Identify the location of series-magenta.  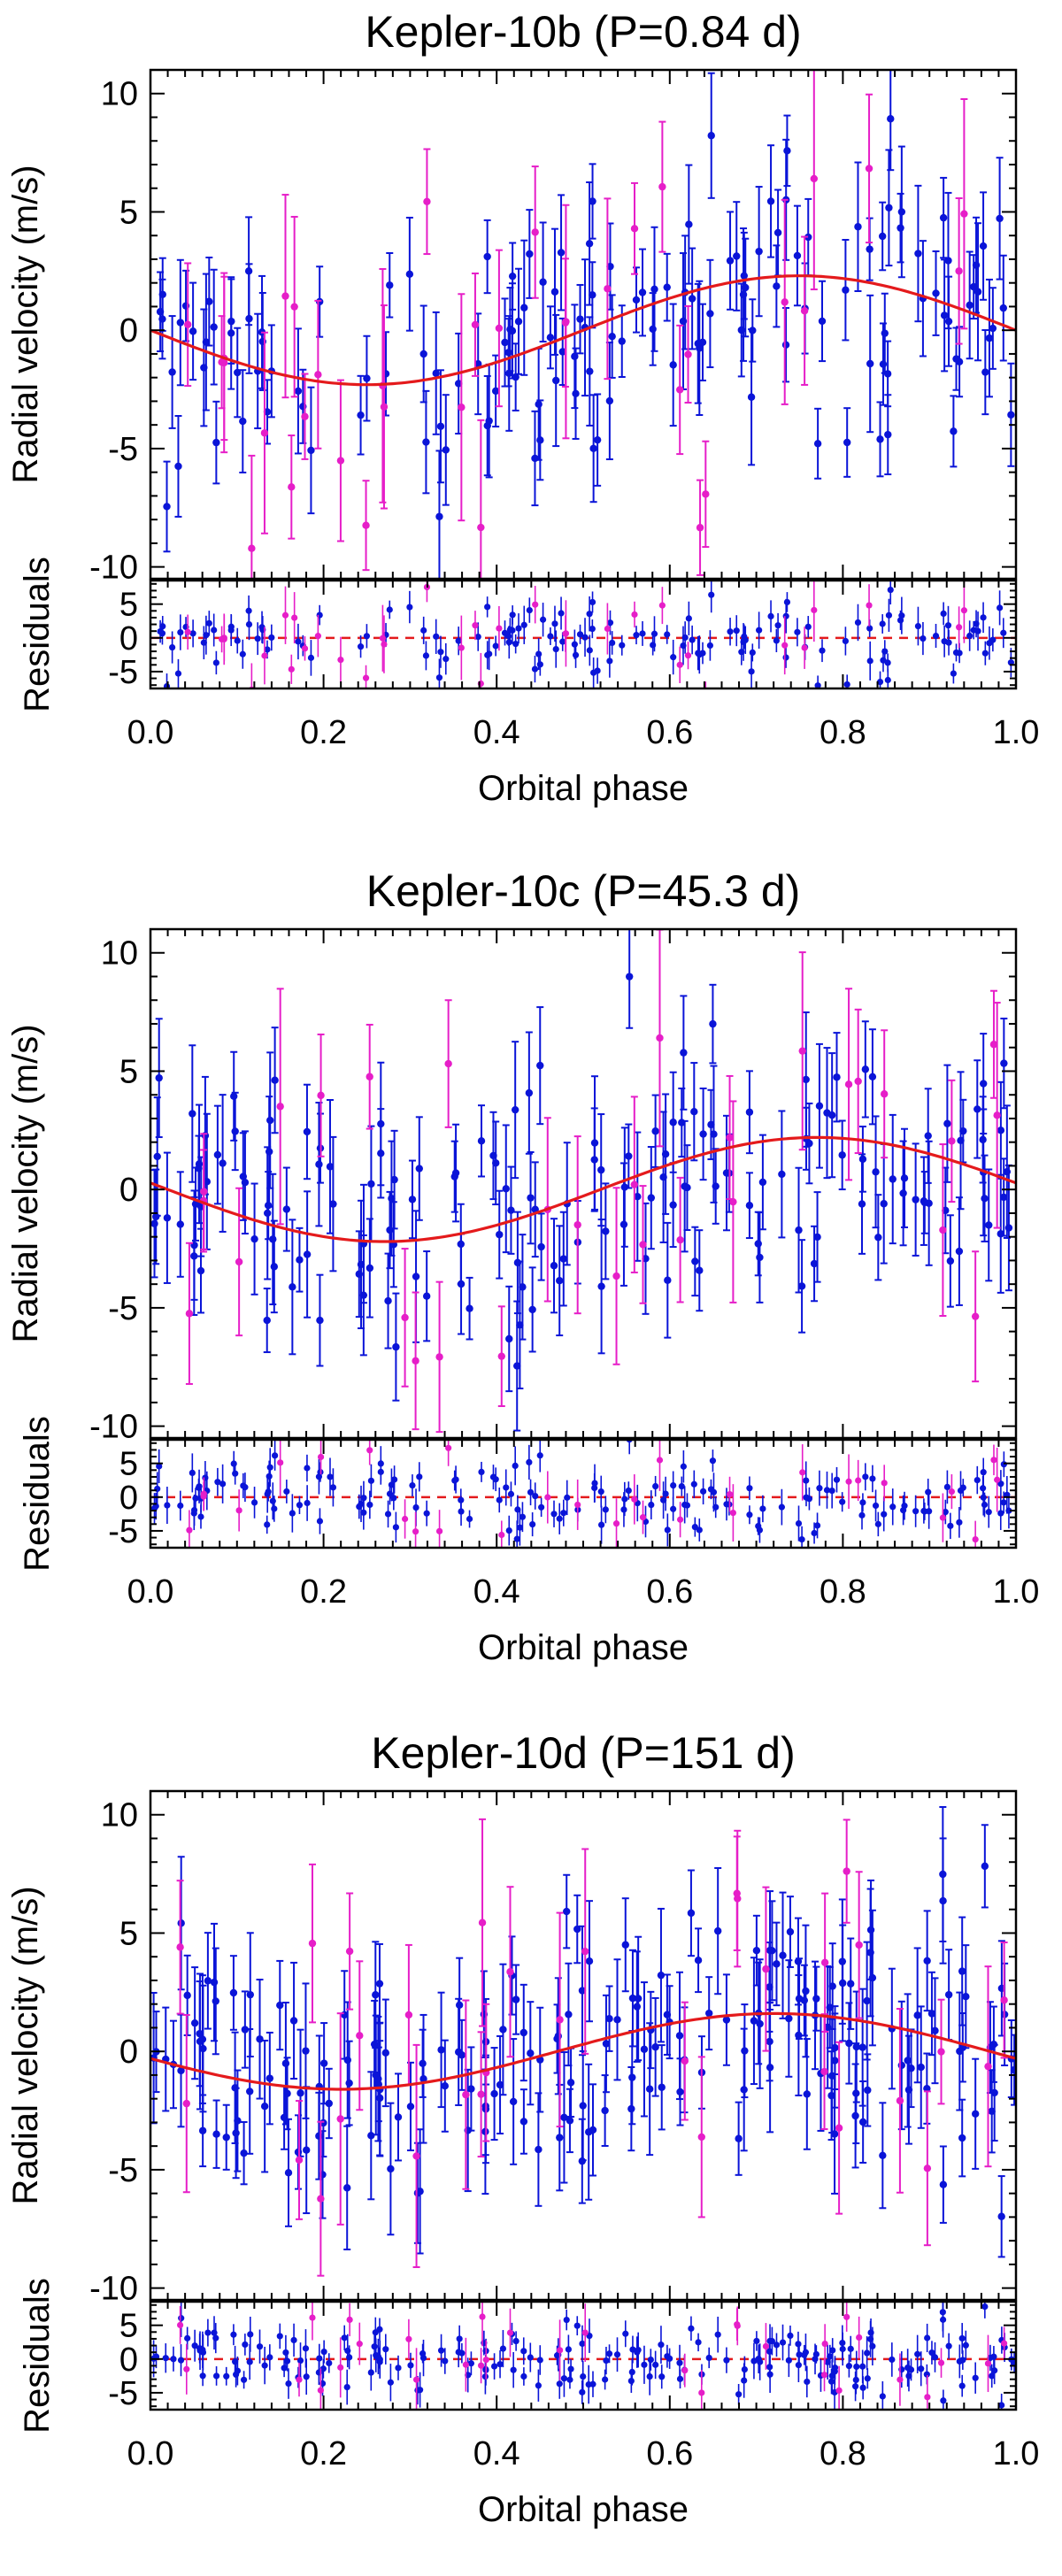
(576, 324).